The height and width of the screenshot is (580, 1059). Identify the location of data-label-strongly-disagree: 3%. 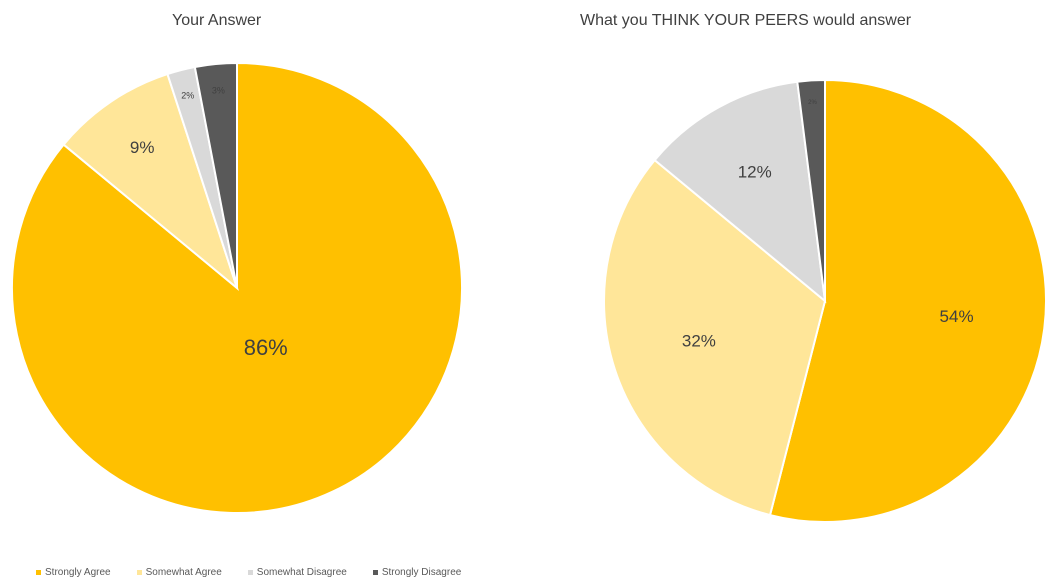
(218, 90).